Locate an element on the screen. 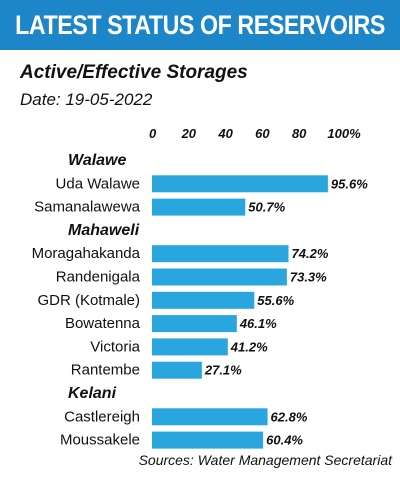 This screenshot has width=400, height=483. group-label: Mahaweli is located at coordinates (104, 230).